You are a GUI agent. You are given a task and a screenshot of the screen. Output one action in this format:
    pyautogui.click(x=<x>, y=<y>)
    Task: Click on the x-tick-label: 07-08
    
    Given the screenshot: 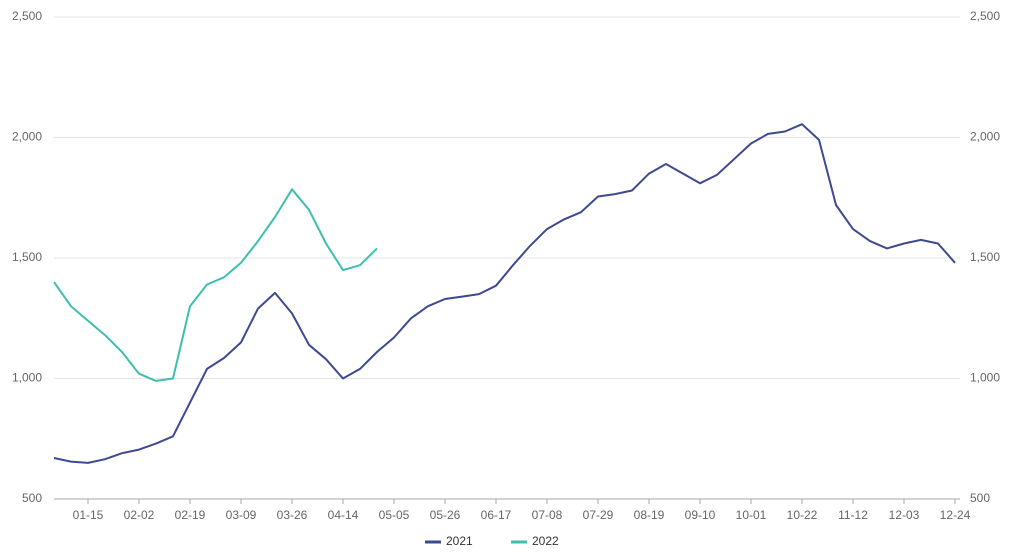 What is the action you would take?
    pyautogui.click(x=547, y=515)
    